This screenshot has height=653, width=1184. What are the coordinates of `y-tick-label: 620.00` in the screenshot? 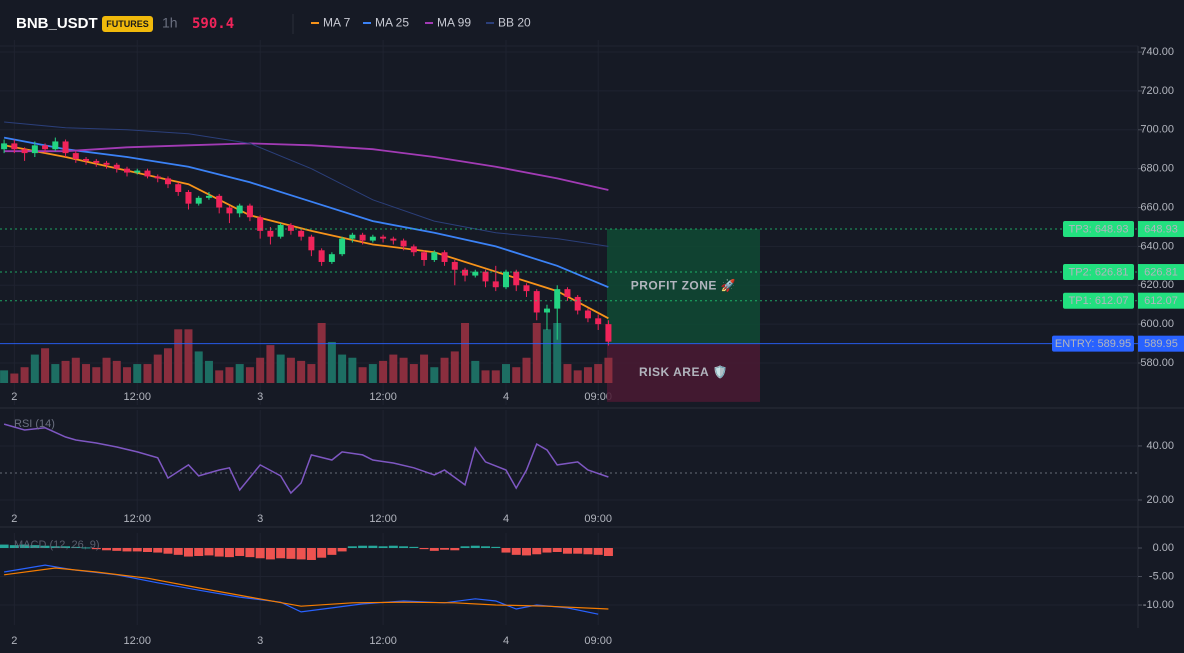 It's located at (1157, 285).